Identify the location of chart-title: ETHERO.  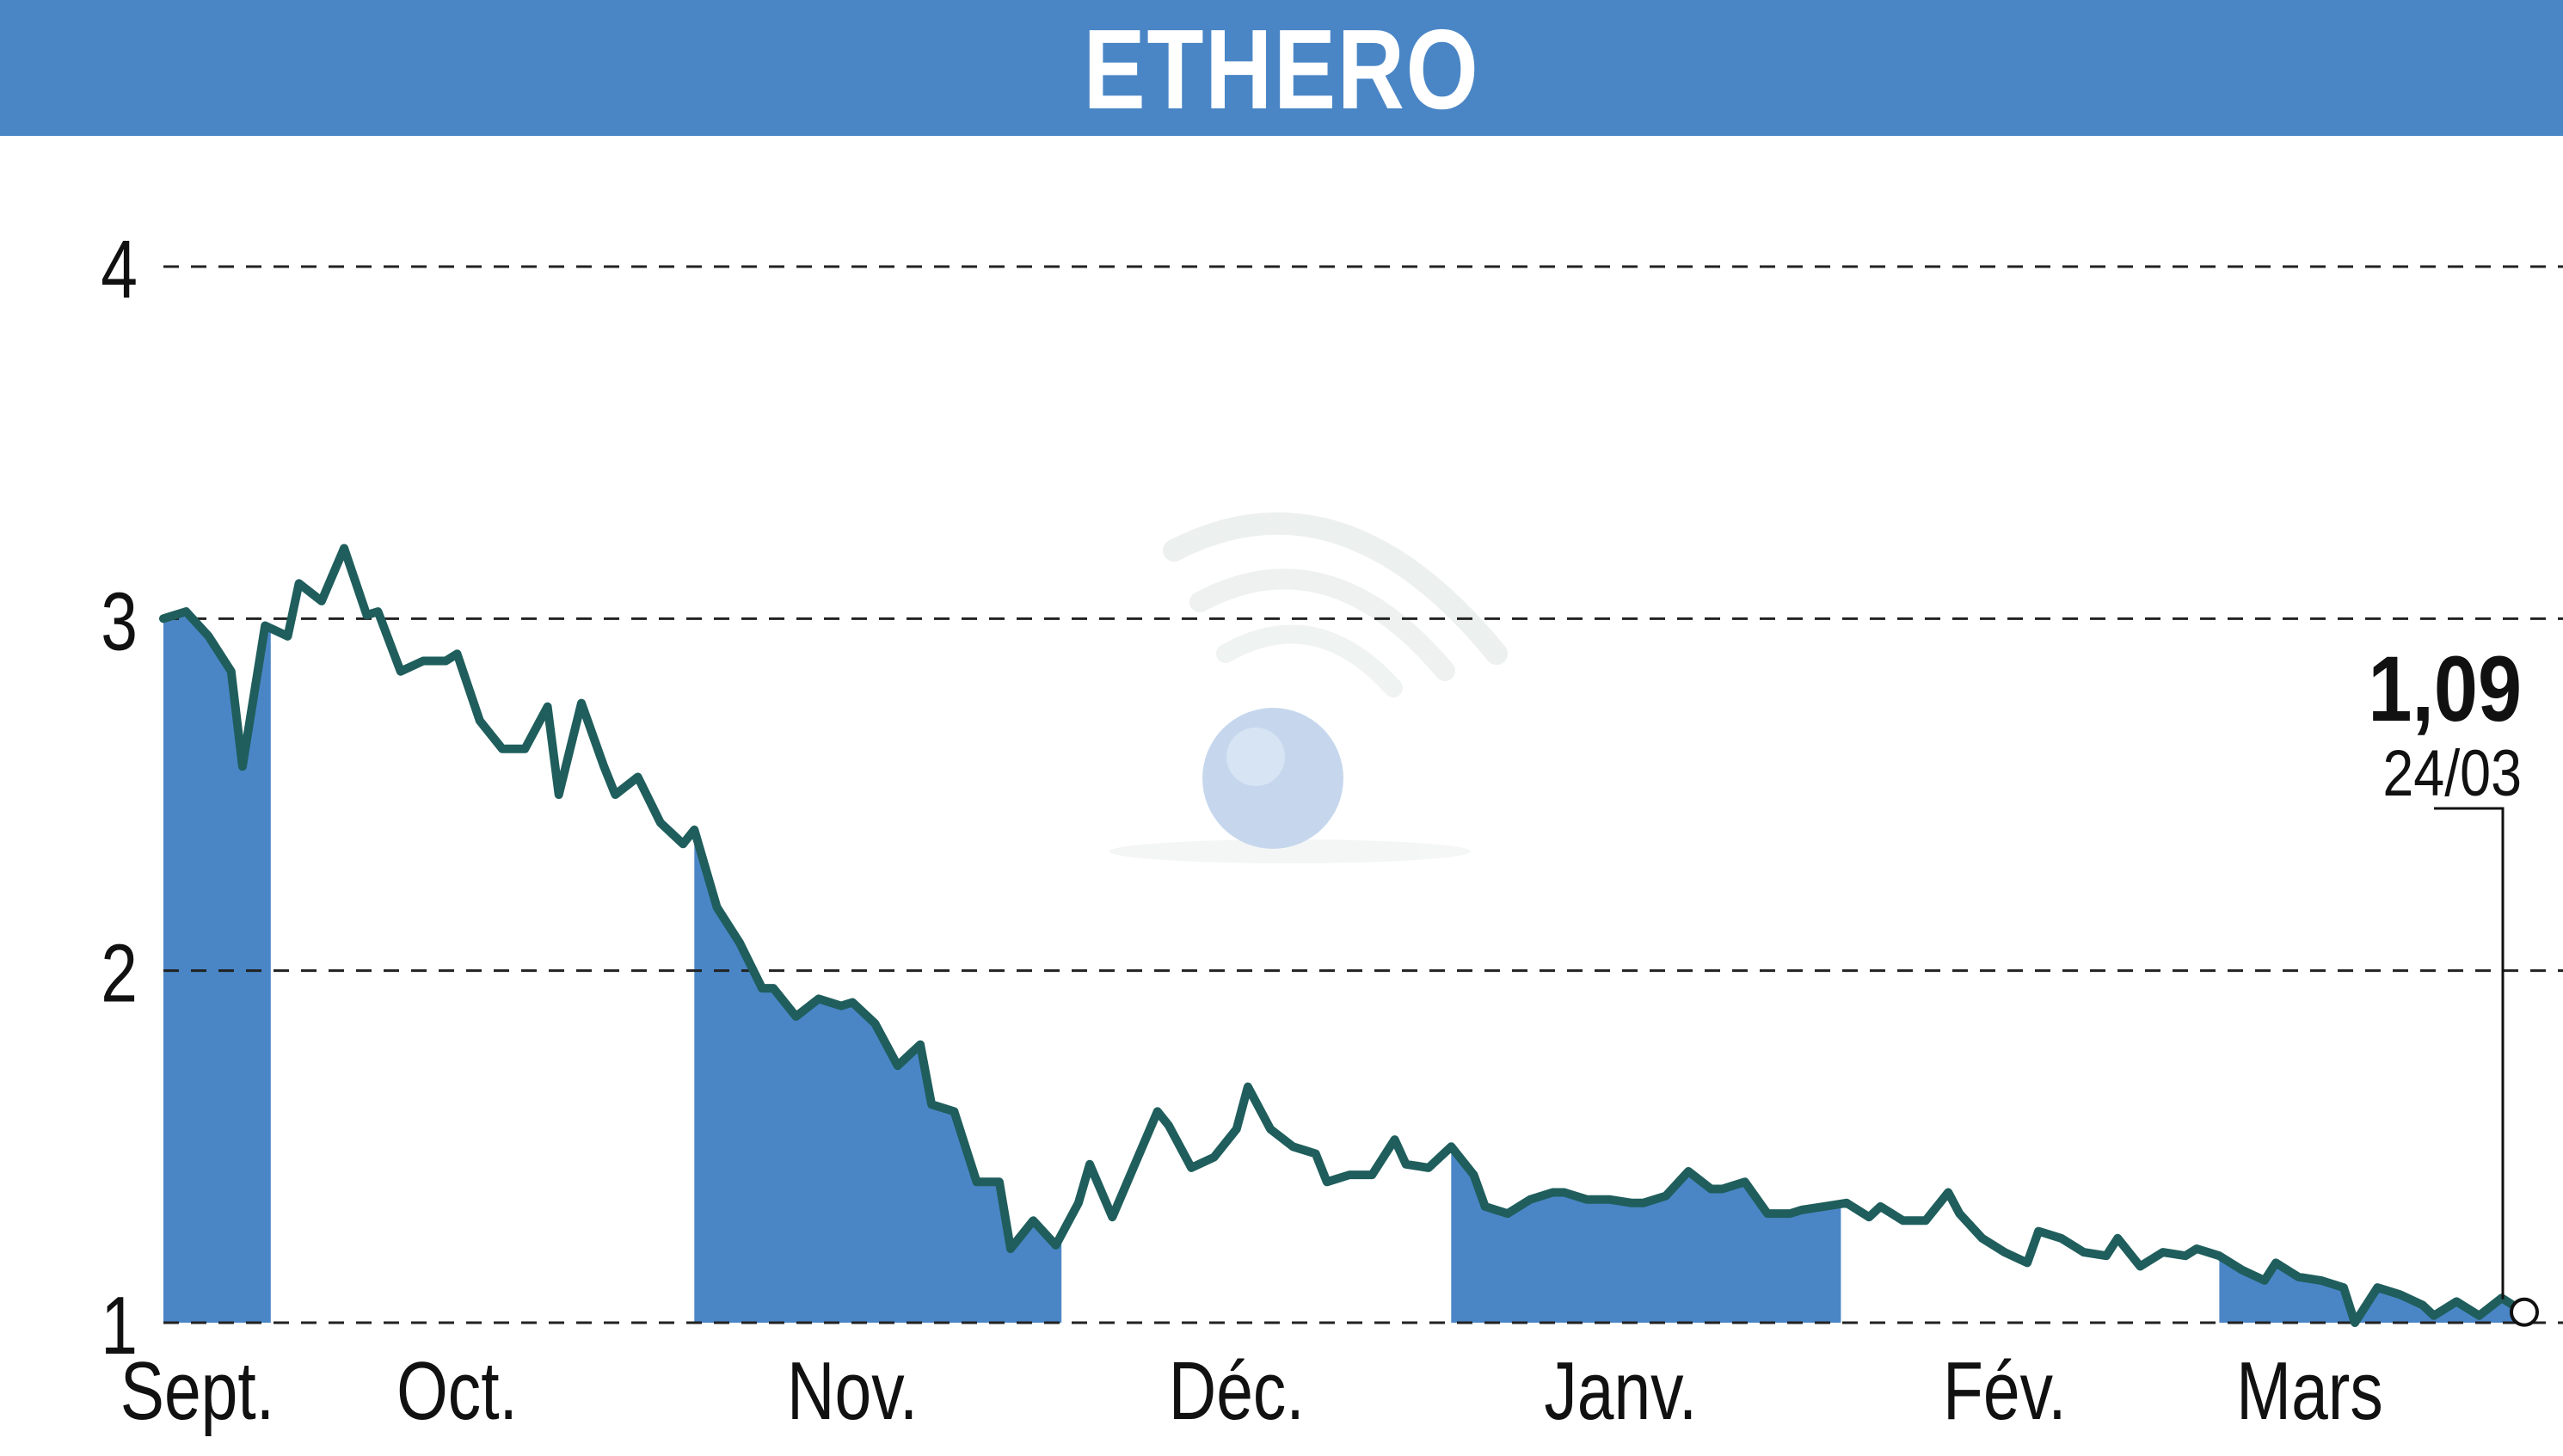
(1281, 69).